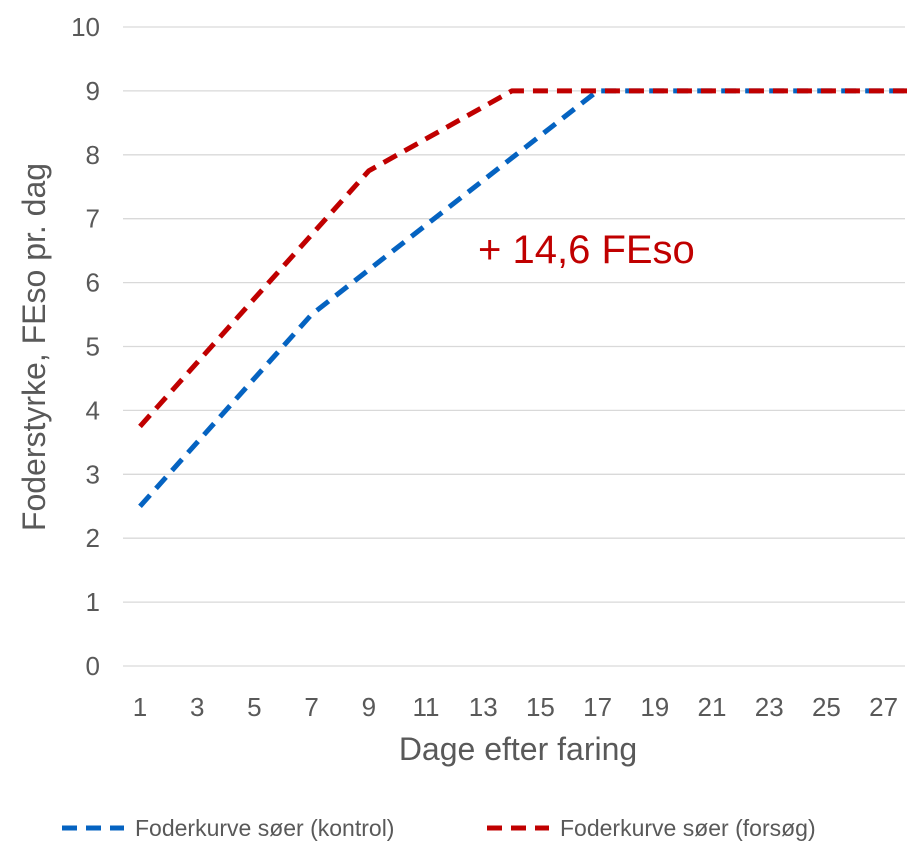 This screenshot has width=907, height=843. I want to click on x-tick-label: 27, so click(883, 707).